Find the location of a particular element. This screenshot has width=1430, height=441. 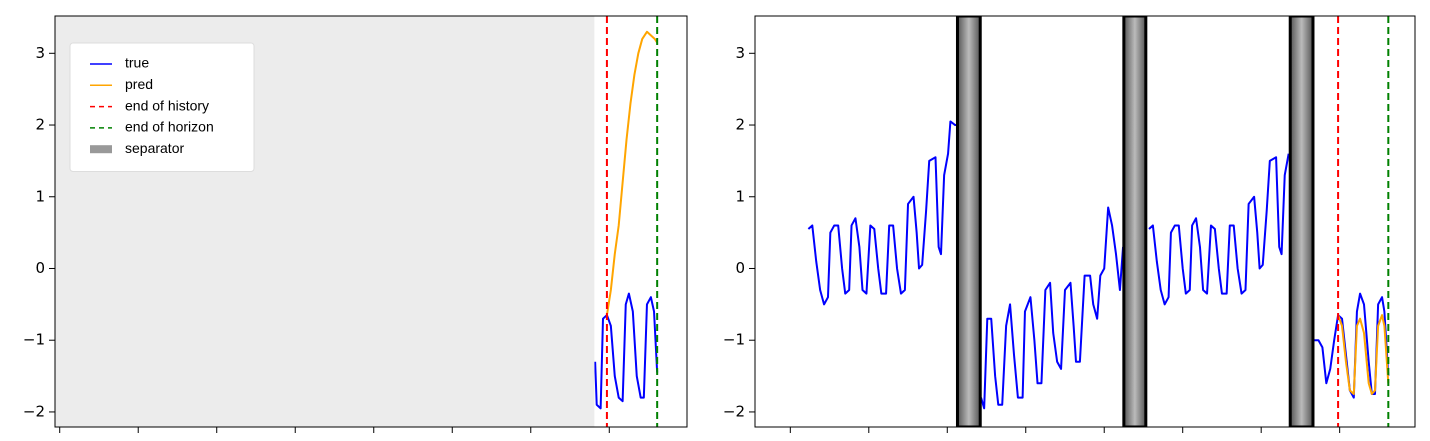

legend-box is located at coordinates (162, 107).